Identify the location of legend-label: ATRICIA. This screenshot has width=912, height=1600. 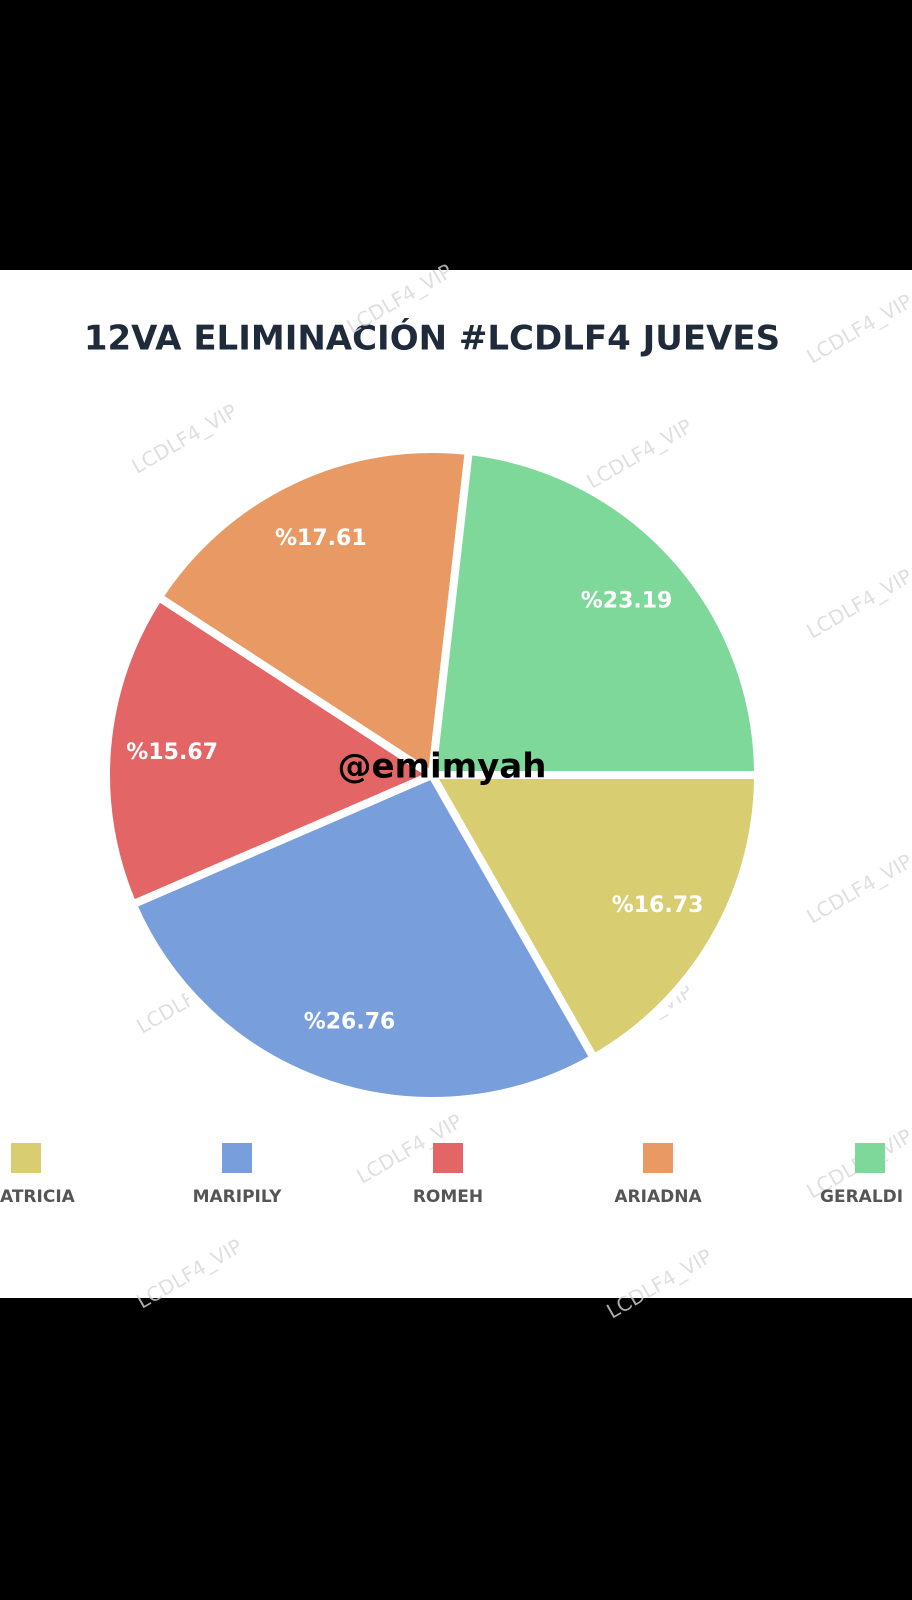
(38, 1197).